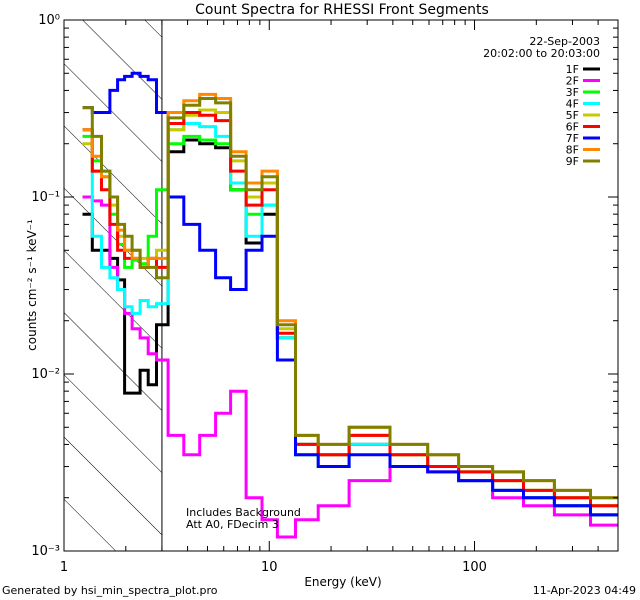  Describe the element at coordinates (113, 285) in the screenshot. I see `hatched-region` at that location.